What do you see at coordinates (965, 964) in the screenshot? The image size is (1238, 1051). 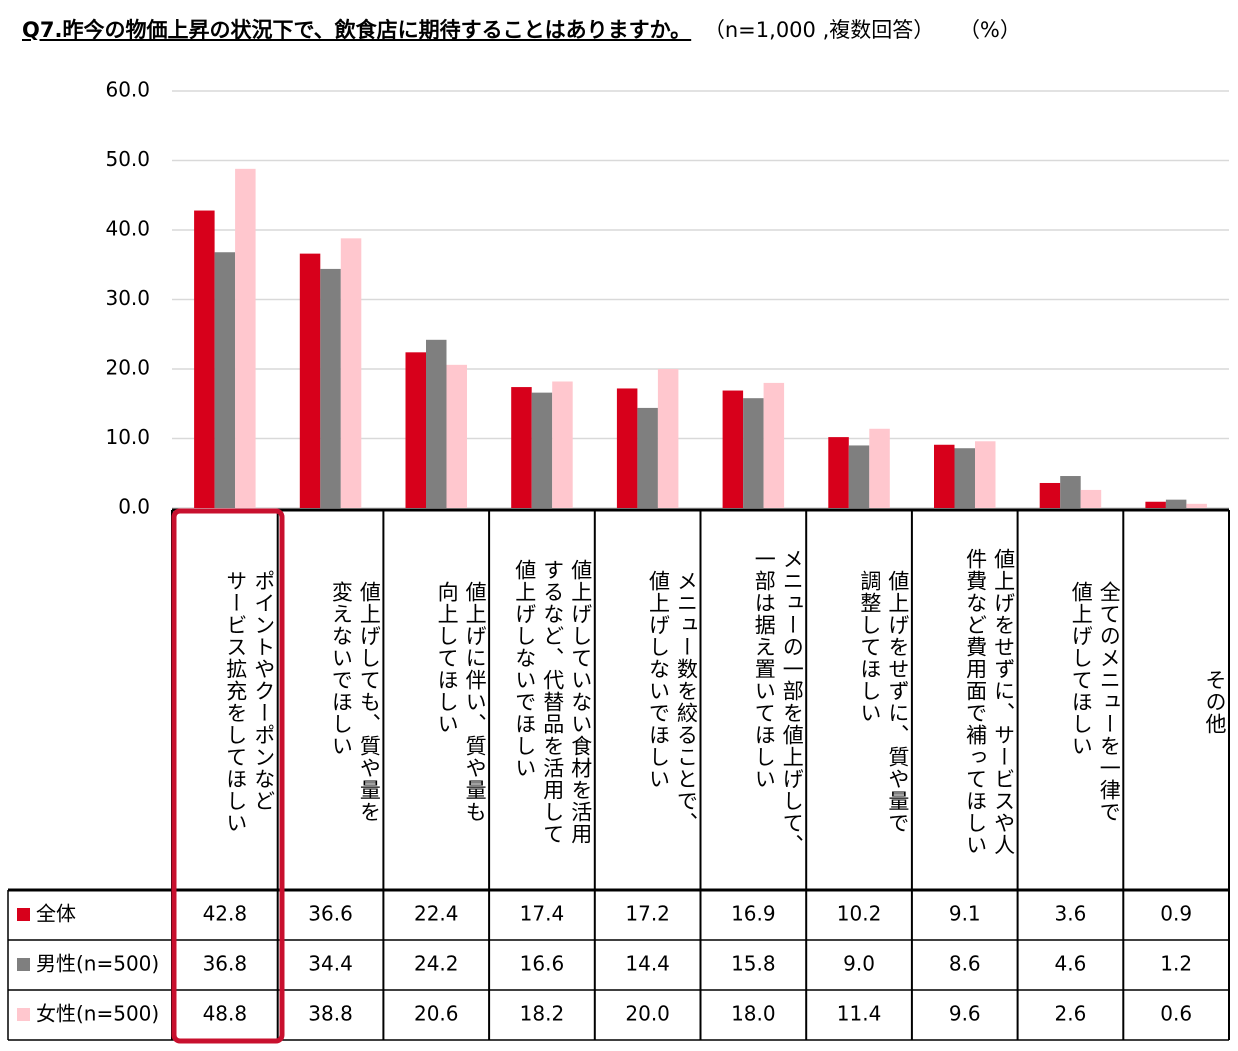 I see `table-value: 8.6` at bounding box center [965, 964].